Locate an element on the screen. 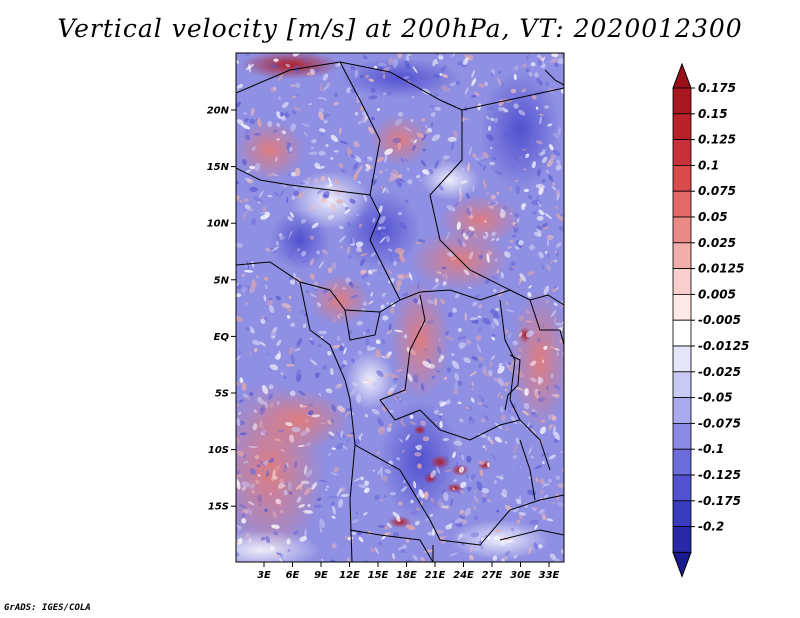 Image resolution: width=800 pixels, height=618 pixels. colorbar-label: 0.075 is located at coordinates (717, 191).